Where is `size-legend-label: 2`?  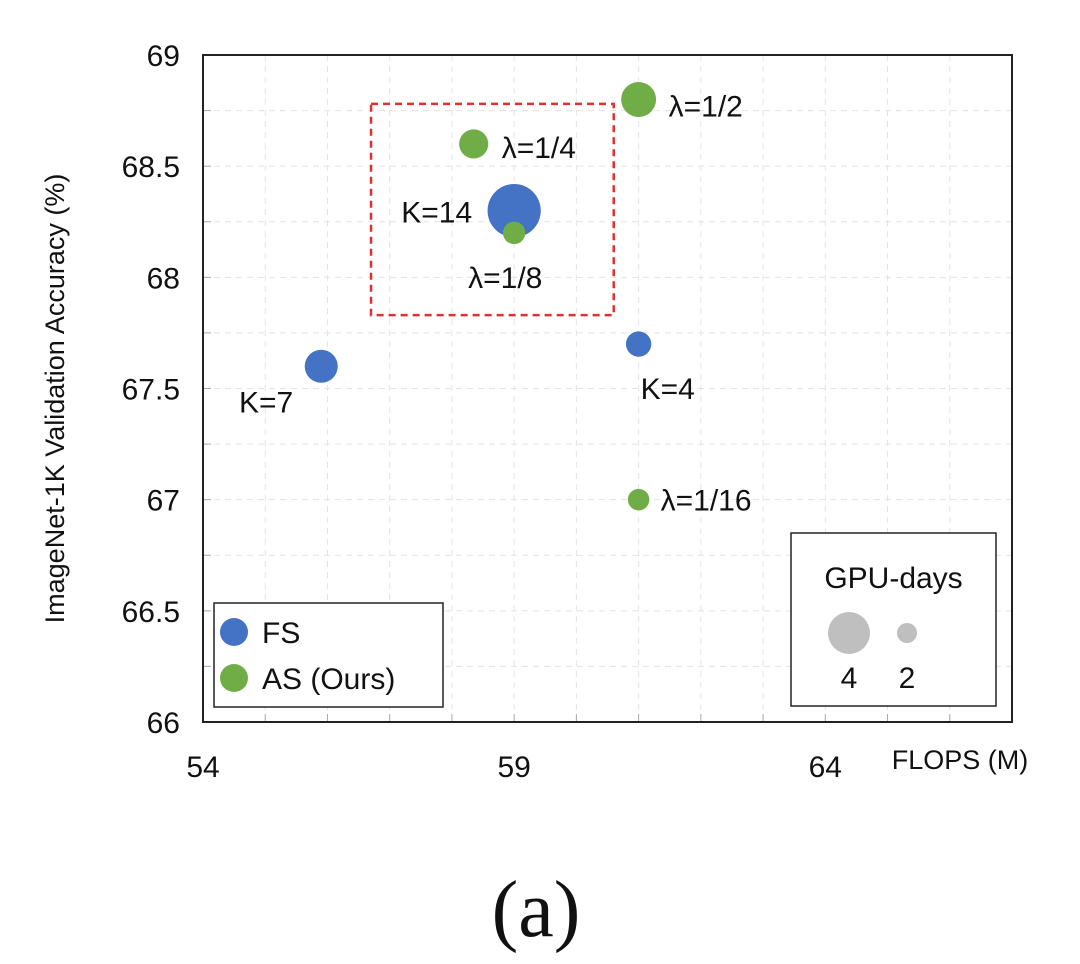
size-legend-label: 2 is located at coordinates (907, 678).